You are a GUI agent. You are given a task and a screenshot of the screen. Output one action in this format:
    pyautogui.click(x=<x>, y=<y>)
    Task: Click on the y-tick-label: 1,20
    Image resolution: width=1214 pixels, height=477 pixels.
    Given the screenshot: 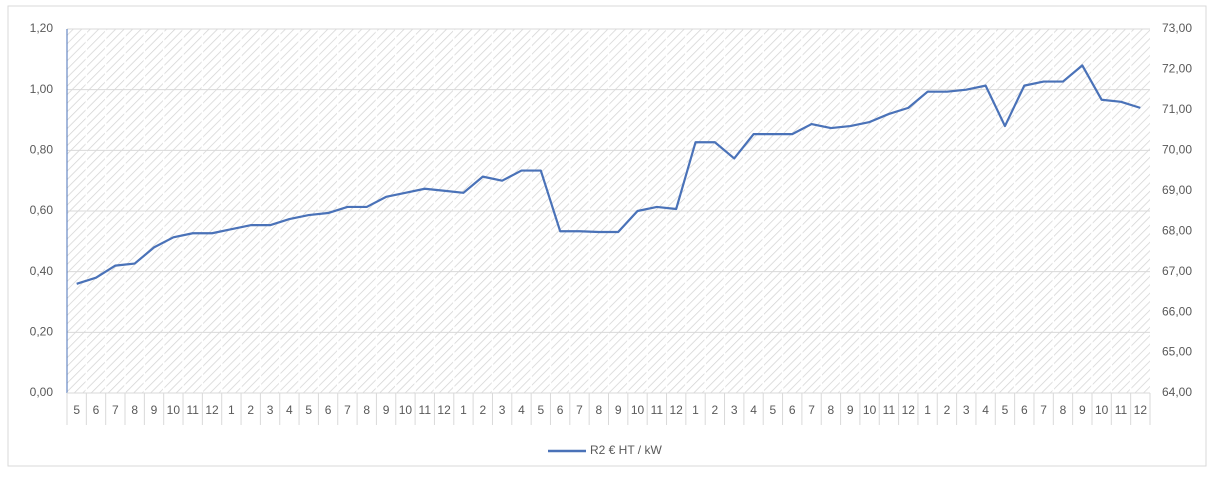 What is the action you would take?
    pyautogui.click(x=42, y=28)
    